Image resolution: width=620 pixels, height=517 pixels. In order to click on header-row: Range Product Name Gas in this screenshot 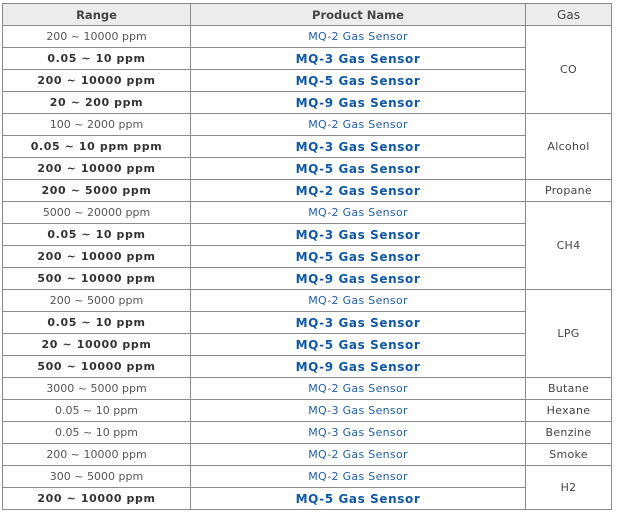, I will do `click(307, 14)`.